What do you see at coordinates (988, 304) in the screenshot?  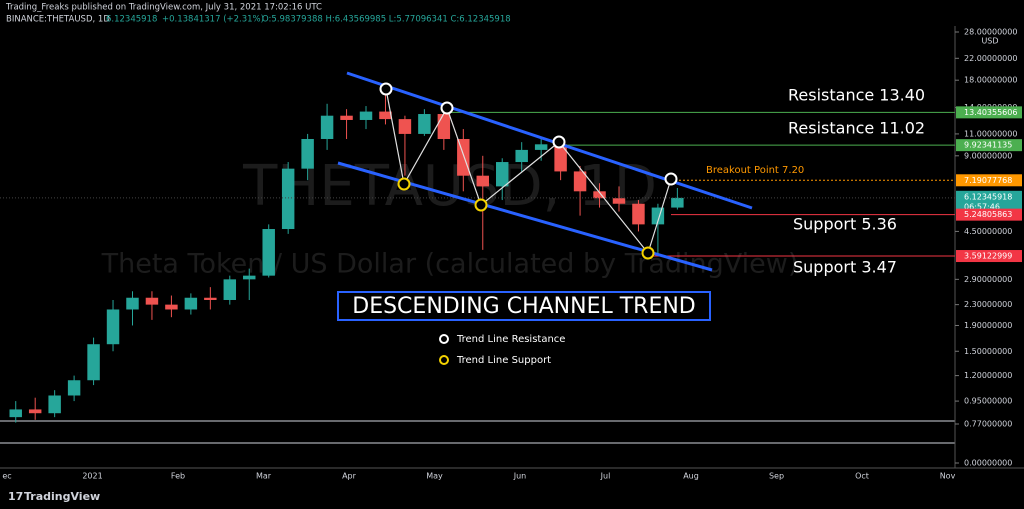 I see `y-tick-label: 2.30000000` at bounding box center [988, 304].